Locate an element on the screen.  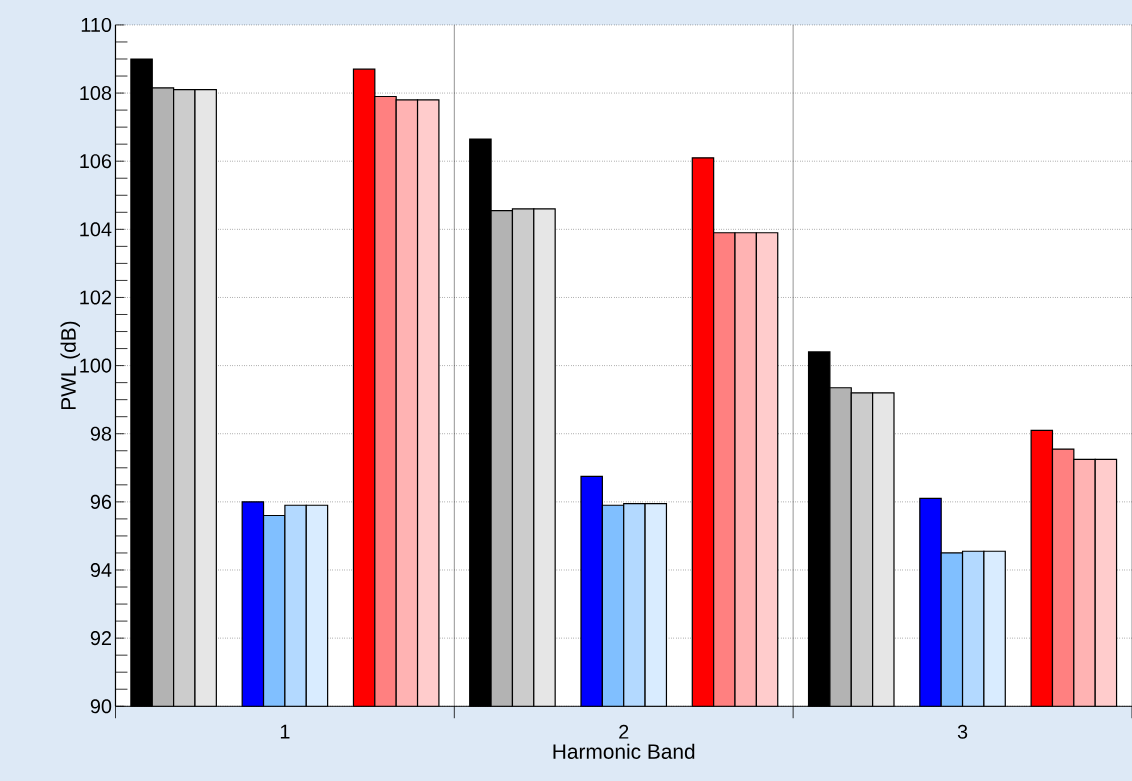
x-tick-label: 1 is located at coordinates (285, 731).